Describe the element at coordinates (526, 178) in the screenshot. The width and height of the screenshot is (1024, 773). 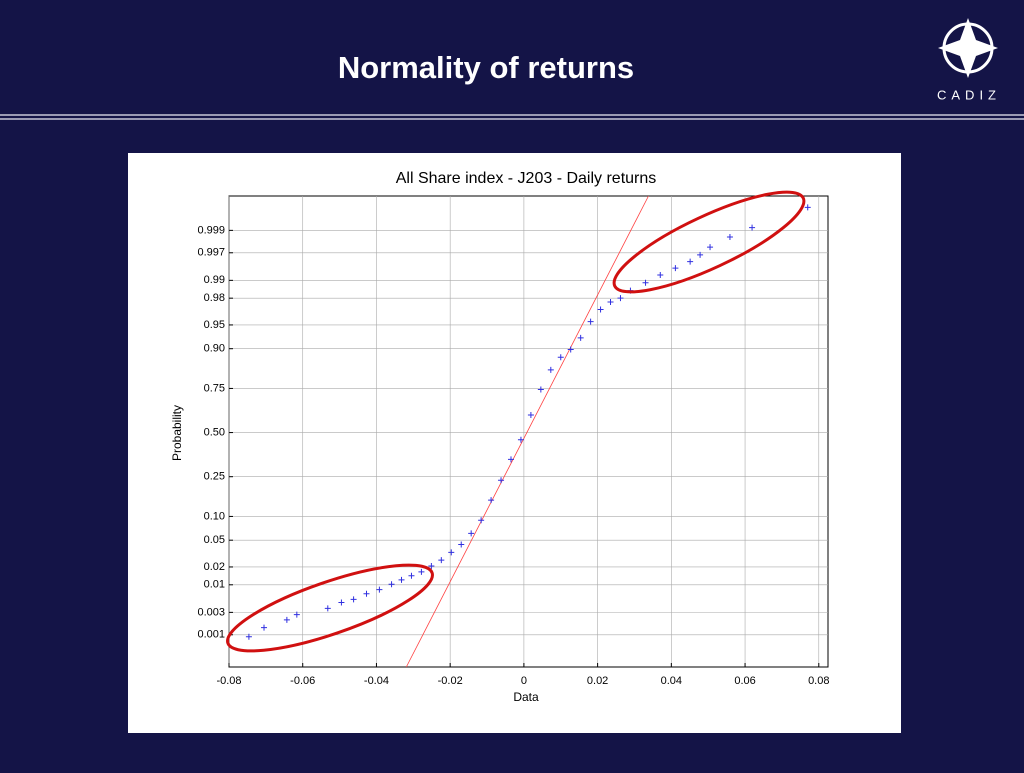
I see `chart-title: All Share index - J203 - Daily returns` at that location.